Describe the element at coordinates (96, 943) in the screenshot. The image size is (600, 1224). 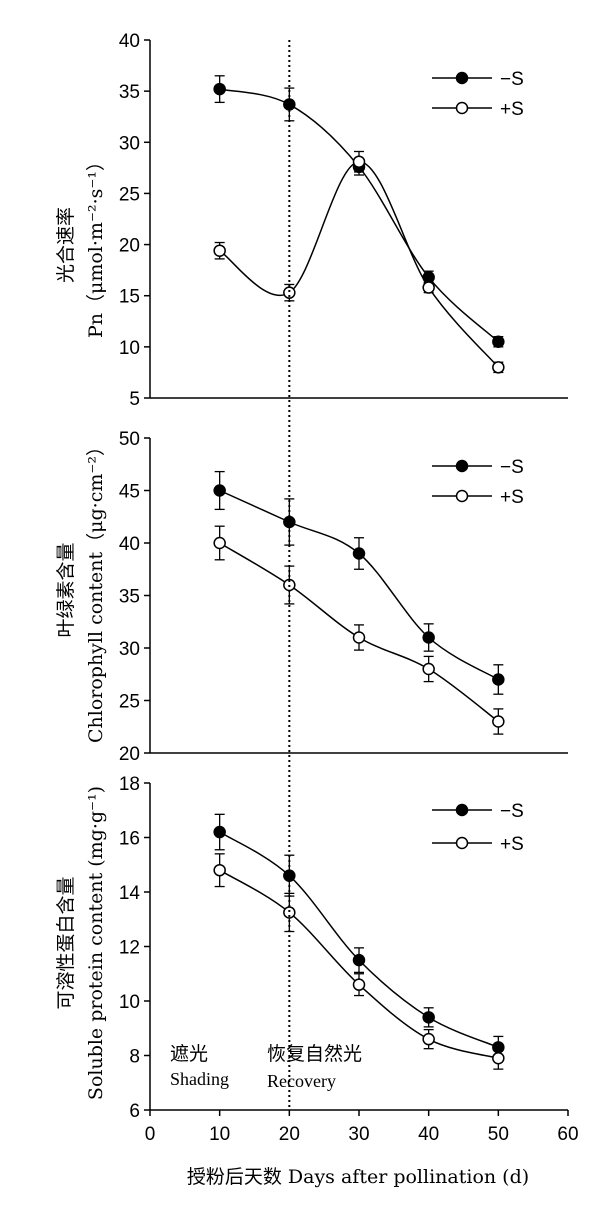
I see `ylabel-en-3: Soluble protein content (mg·g⁻¹)` at that location.